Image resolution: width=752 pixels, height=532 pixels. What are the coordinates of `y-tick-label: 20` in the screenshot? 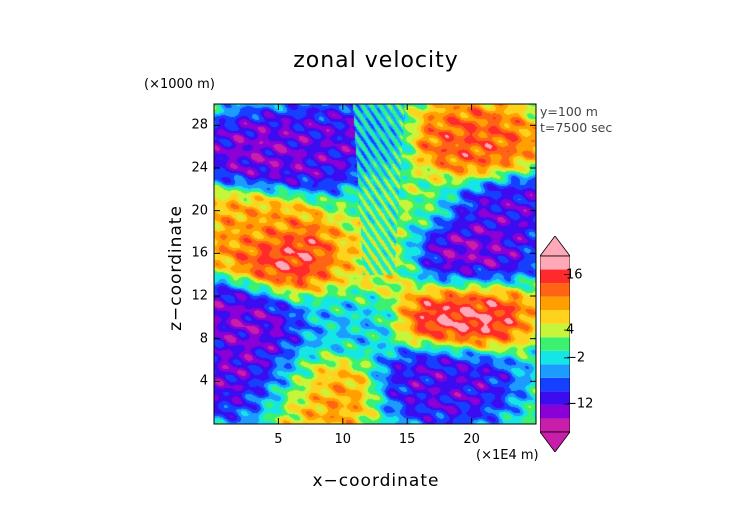 It's located at (199, 211).